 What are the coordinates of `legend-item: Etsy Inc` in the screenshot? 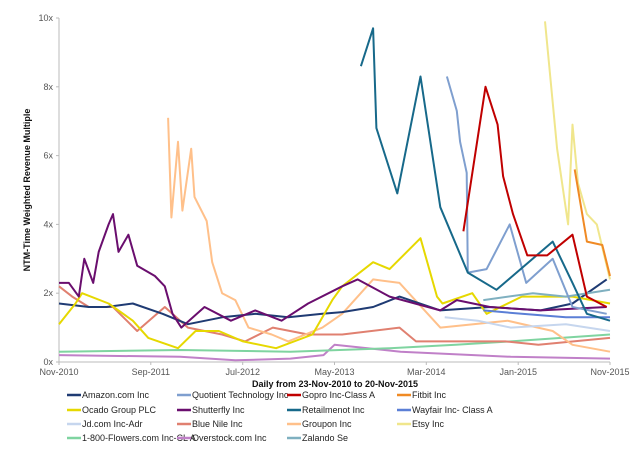 It's located at (421, 424).